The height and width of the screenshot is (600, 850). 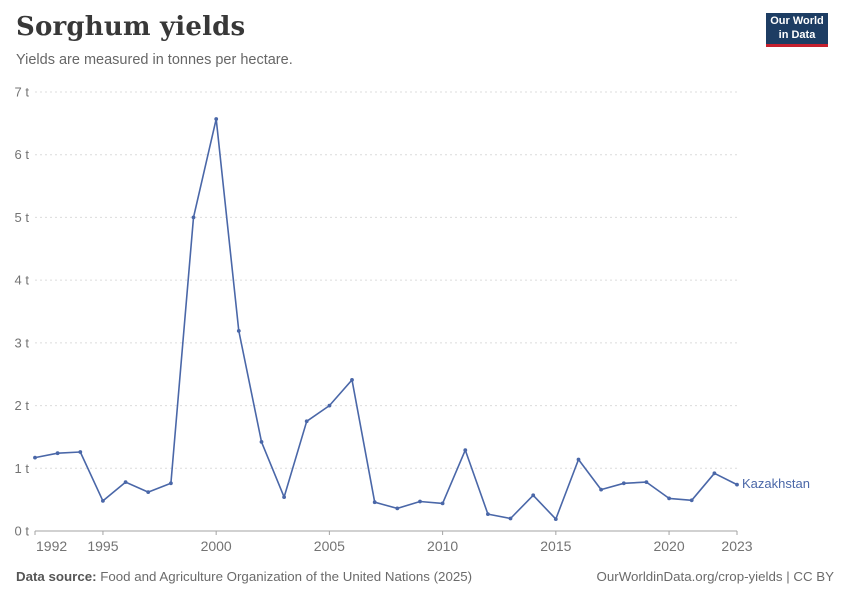 I want to click on page-title: Sorghum yields, so click(x=131, y=27).